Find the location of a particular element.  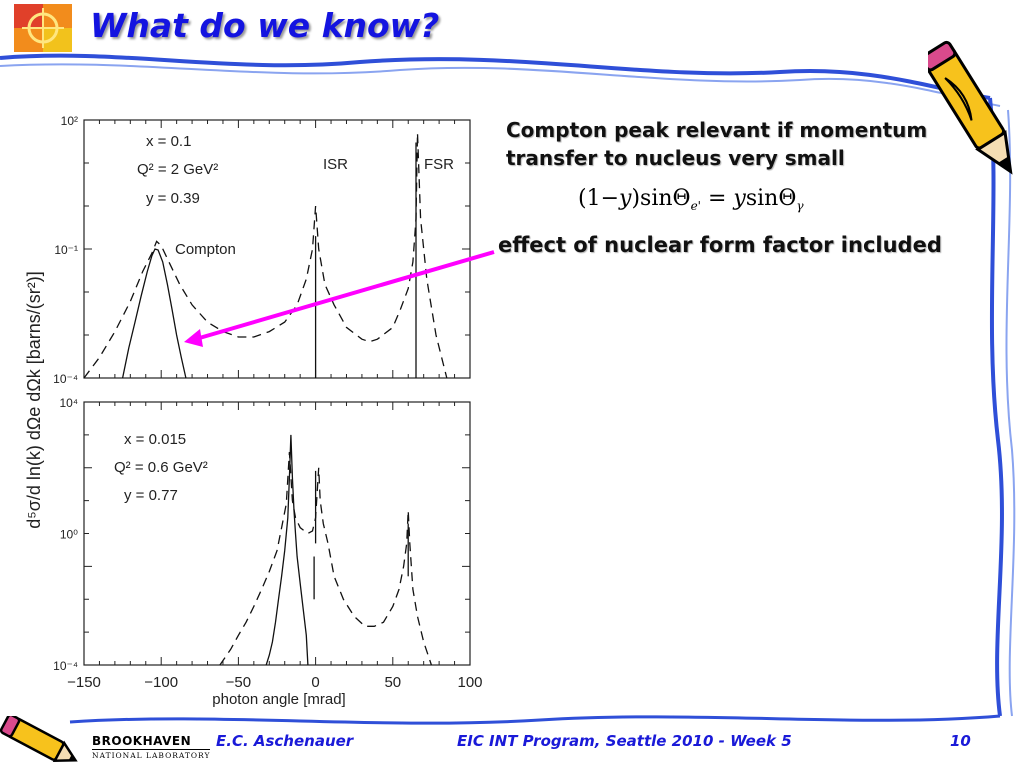

x-axis-label: photon angle [mrad] is located at coordinates (278, 699).